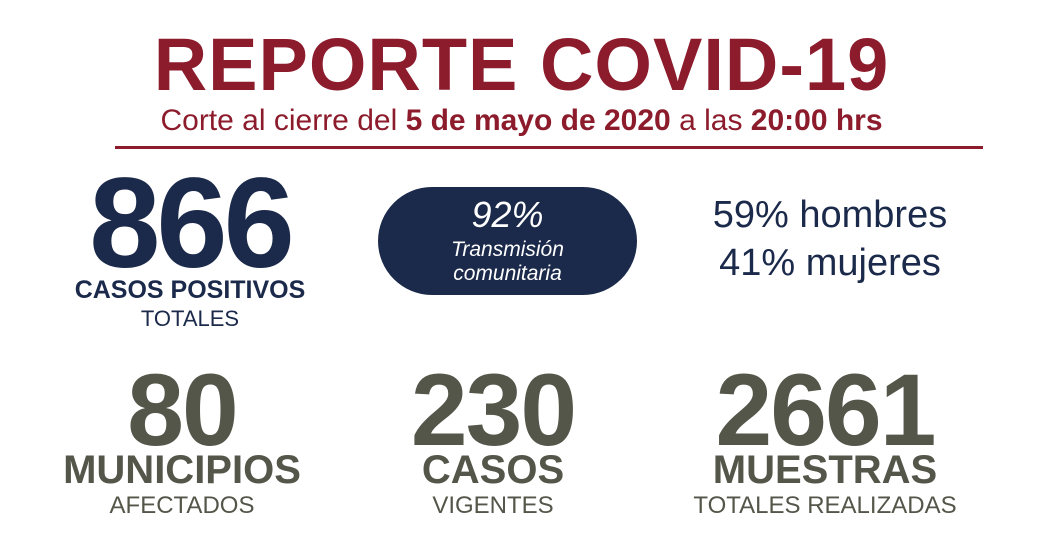 The height and width of the screenshot is (547, 1043). What do you see at coordinates (538, 120) in the screenshot?
I see `subtitle-date: 5 de mayo de 2020` at bounding box center [538, 120].